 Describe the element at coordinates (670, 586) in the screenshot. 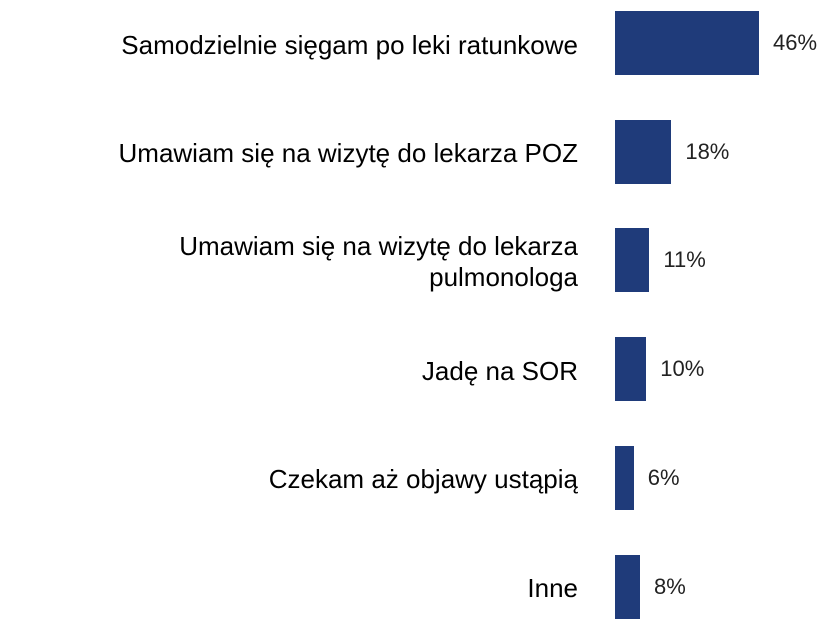

I see `value-label: 8%` at that location.